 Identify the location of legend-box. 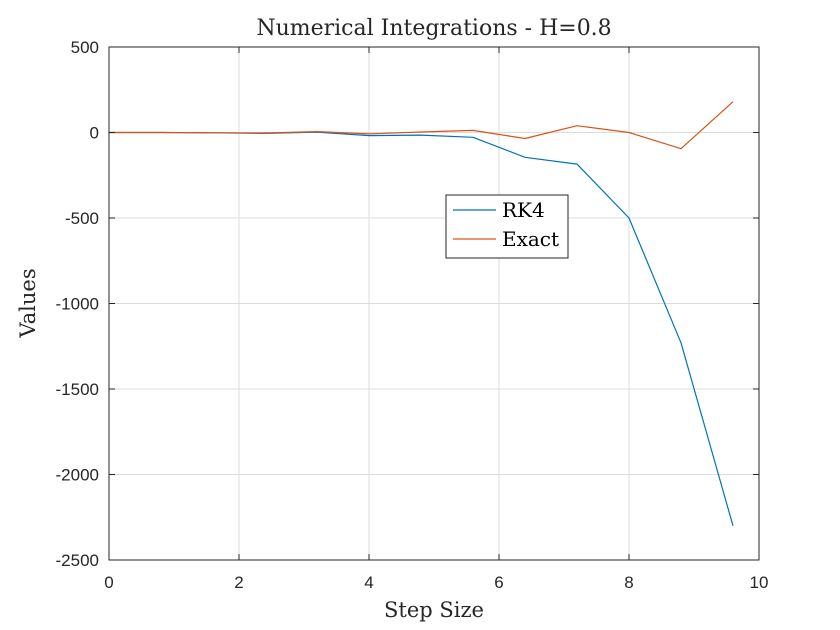
(507, 226).